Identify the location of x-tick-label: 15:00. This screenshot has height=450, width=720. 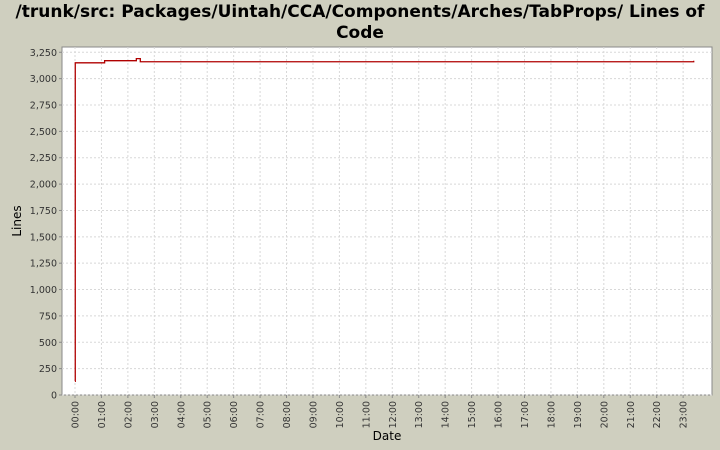
(472, 414).